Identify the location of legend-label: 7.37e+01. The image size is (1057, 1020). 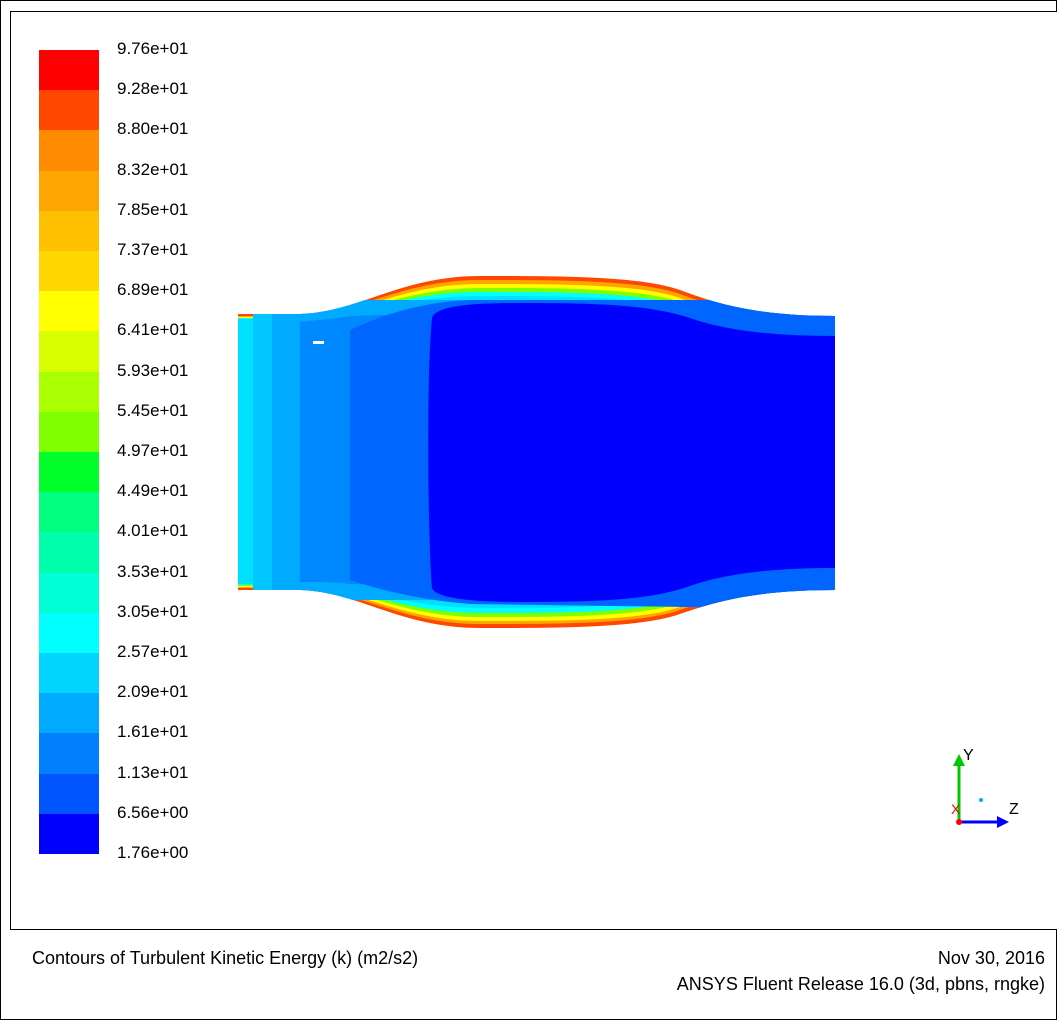
(153, 249).